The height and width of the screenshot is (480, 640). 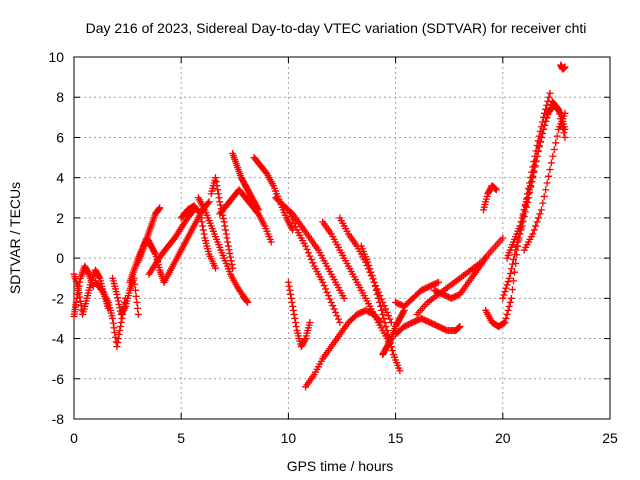 I want to click on x-tick-label: 10, so click(x=289, y=438).